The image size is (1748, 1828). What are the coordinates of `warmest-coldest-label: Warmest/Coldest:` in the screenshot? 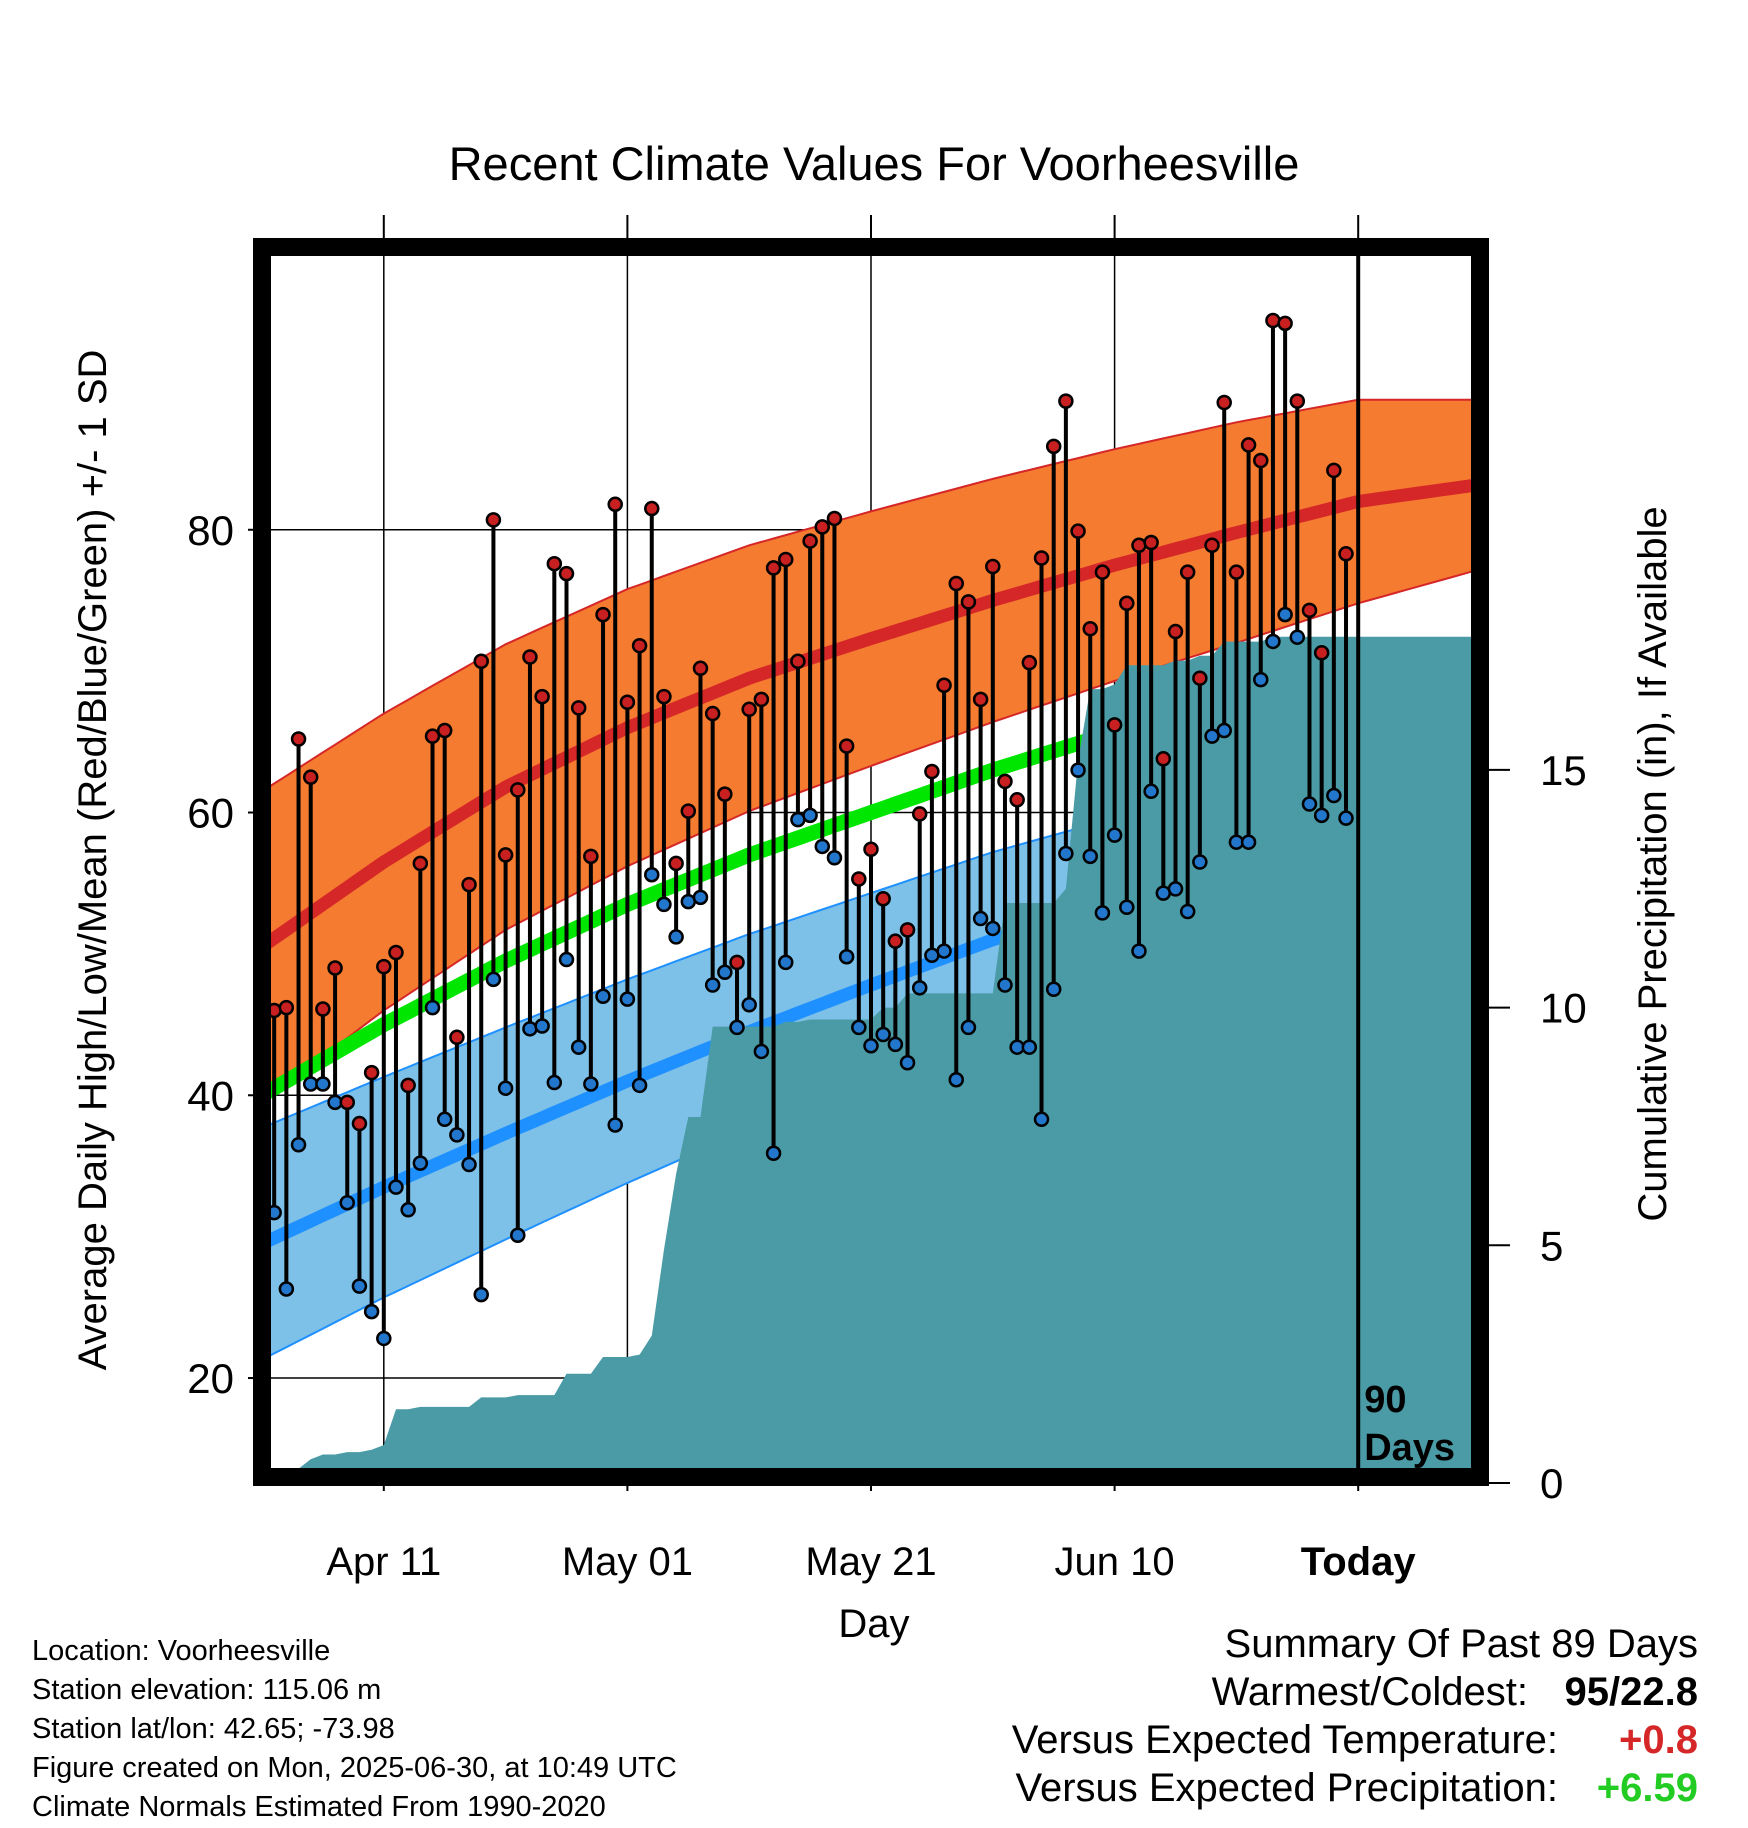 It's located at (1369, 1692).